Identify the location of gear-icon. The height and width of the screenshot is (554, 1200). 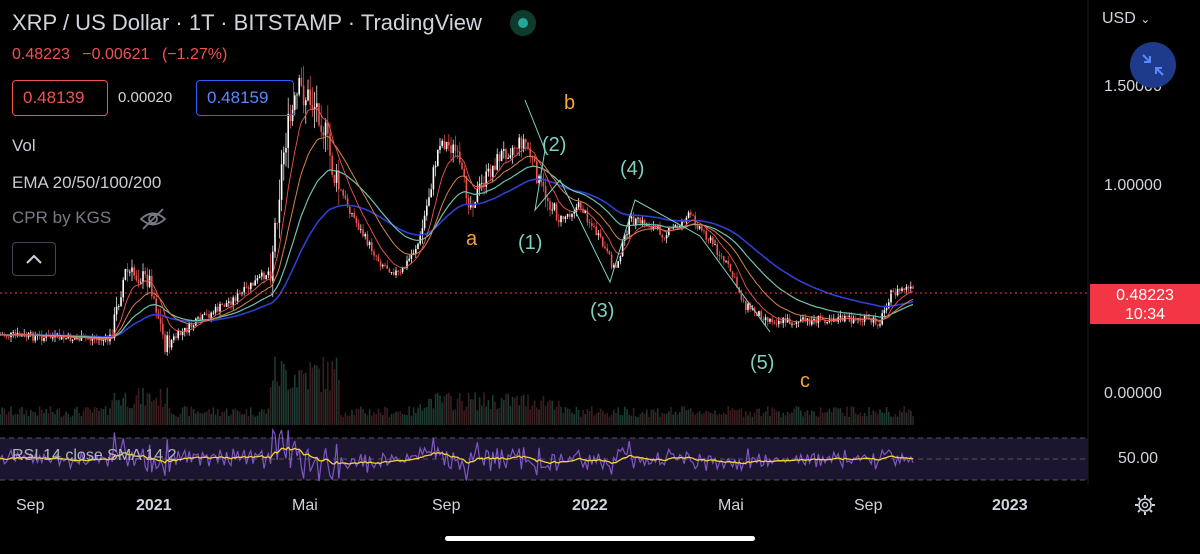
(1145, 505).